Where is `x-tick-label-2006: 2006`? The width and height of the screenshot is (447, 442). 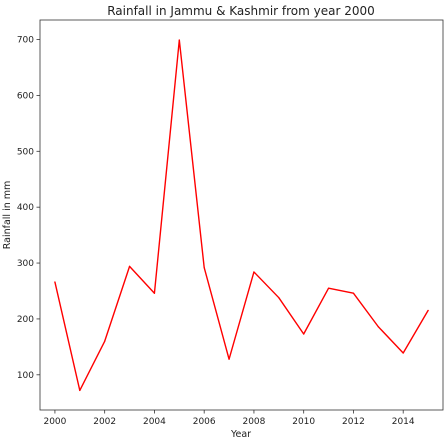
x-tick-label-2006: 2006 is located at coordinates (204, 422).